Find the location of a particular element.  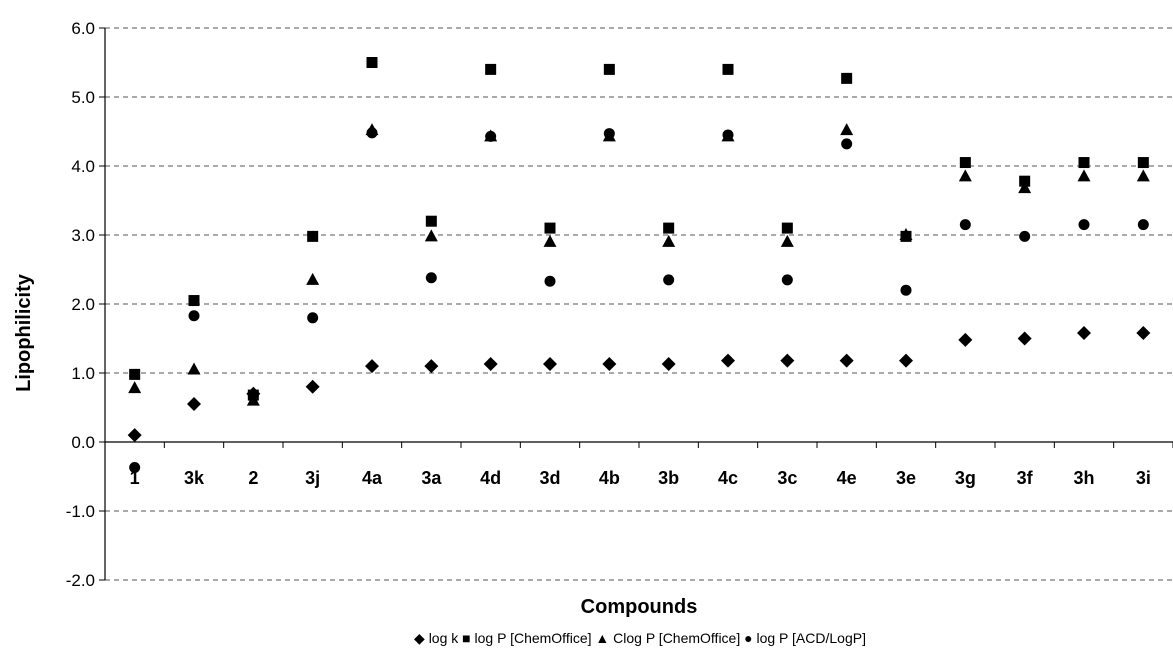

legend-label: Clog P [ChemOffice] is located at coordinates (676, 638).